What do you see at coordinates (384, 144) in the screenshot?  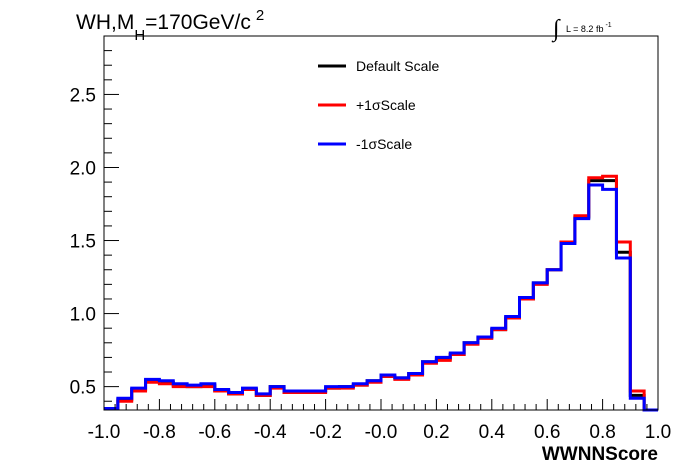 I see `legend-label-2: -1σScale` at bounding box center [384, 144].